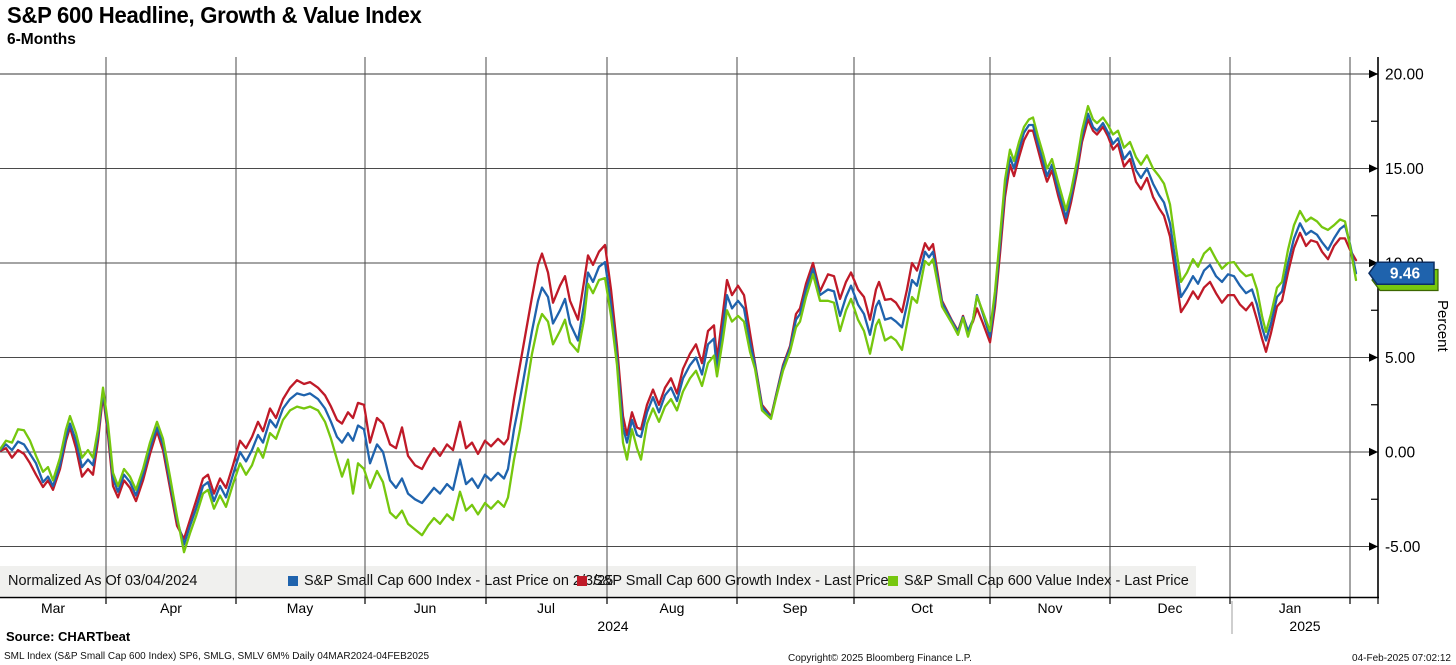 The width and height of the screenshot is (1456, 665). What do you see at coordinates (1050, 608) in the screenshot?
I see `x-axis-month-label: Nov` at bounding box center [1050, 608].